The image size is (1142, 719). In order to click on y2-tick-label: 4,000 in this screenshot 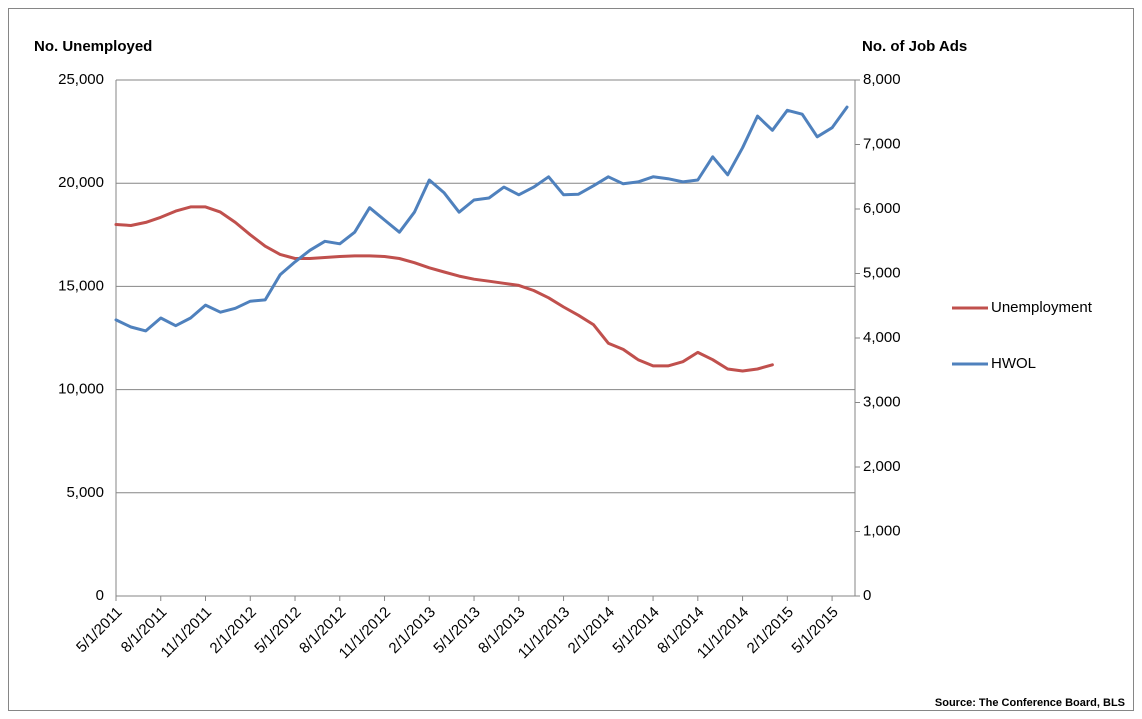, I will do `click(882, 337)`.